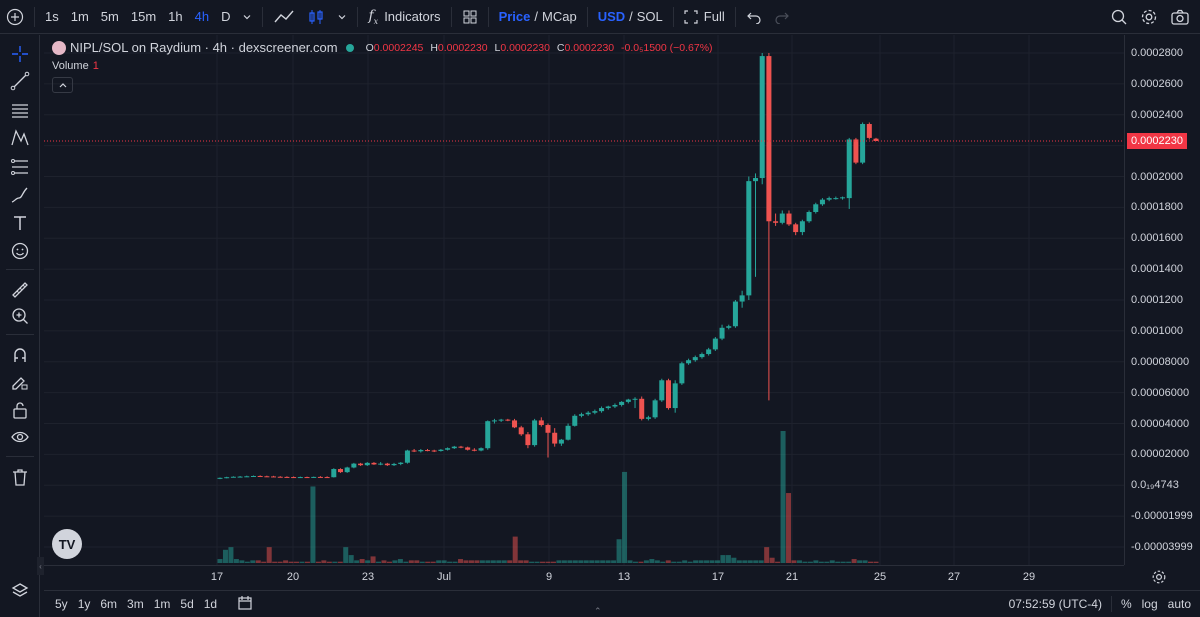 This screenshot has width=1200, height=617. Describe the element at coordinates (704, 17) in the screenshot. I see `fullscreen-button: Full` at that location.